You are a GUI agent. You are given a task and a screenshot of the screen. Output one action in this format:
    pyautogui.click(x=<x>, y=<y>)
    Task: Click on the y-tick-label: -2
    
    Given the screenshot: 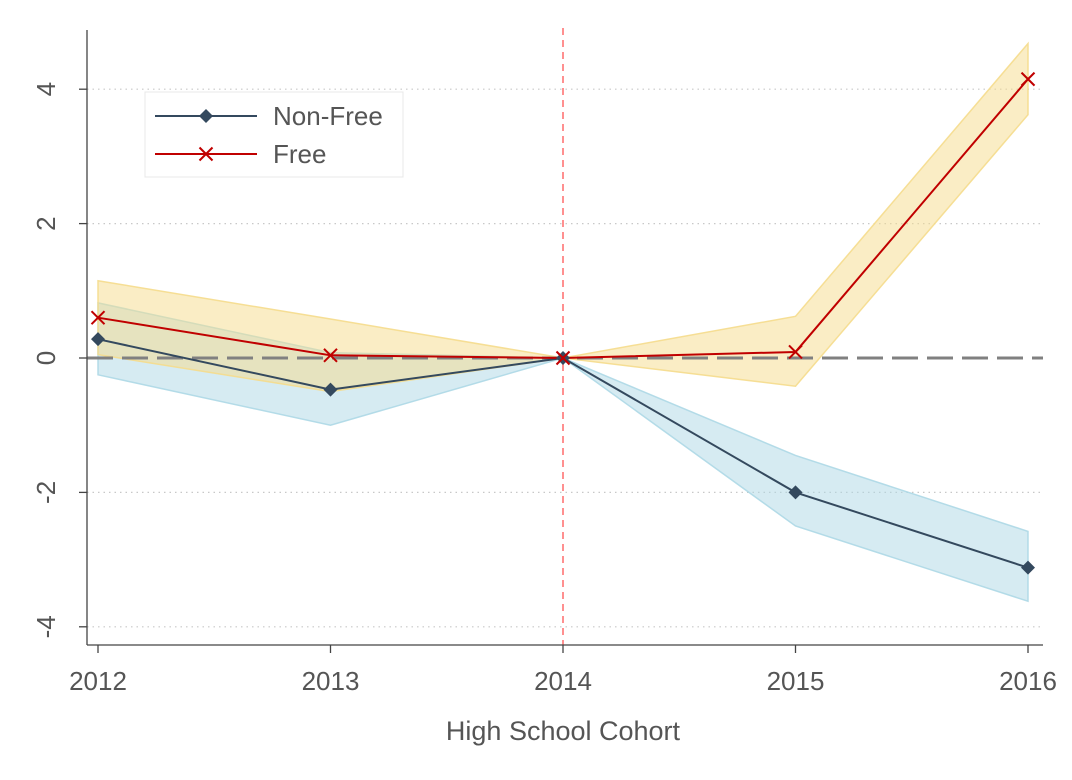 What is the action you would take?
    pyautogui.click(x=46, y=492)
    